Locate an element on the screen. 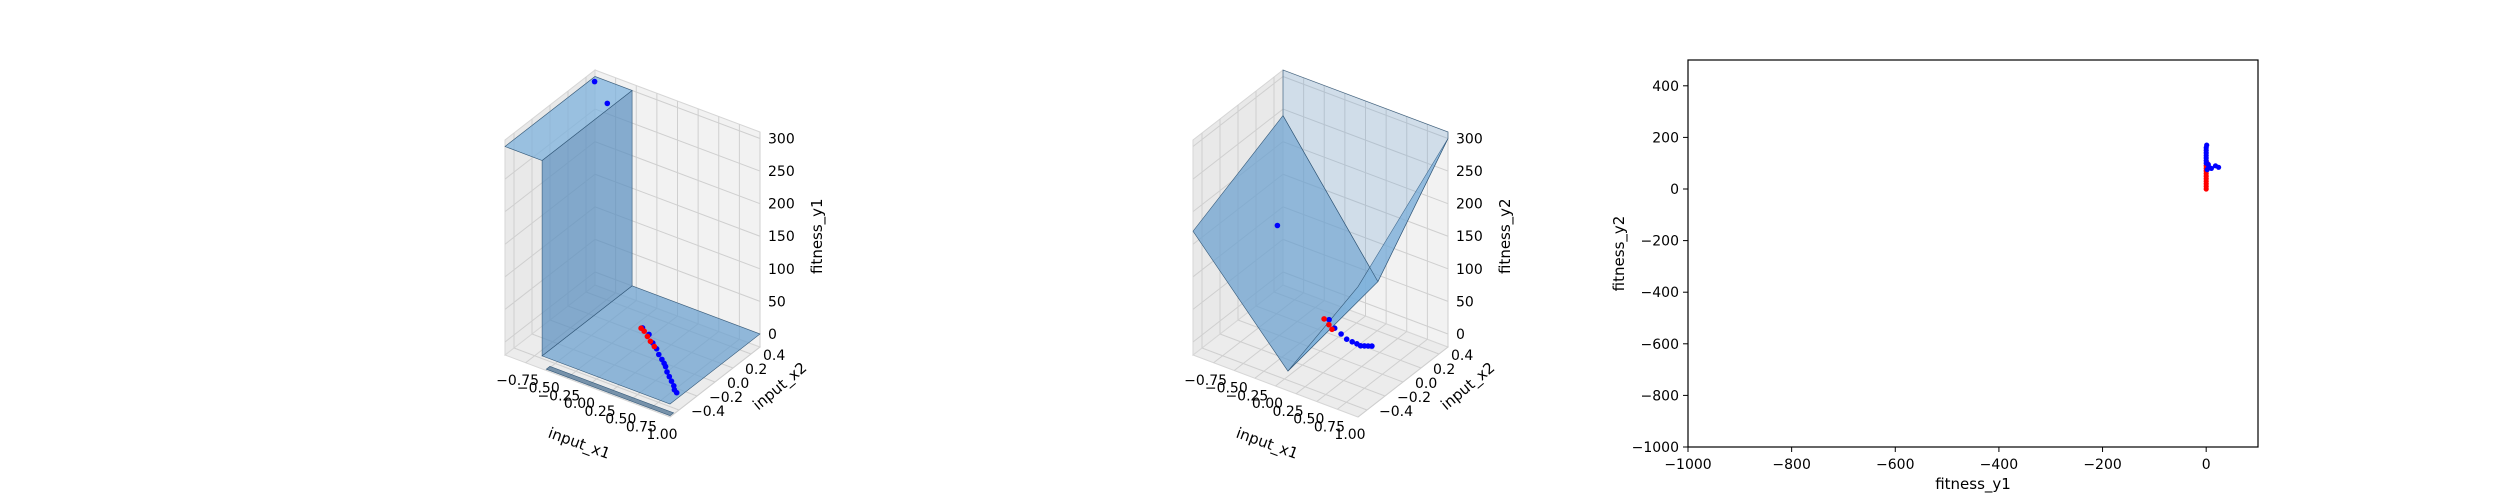 The height and width of the screenshot is (500, 2500). y-tick-label: −600 is located at coordinates (1660, 345).